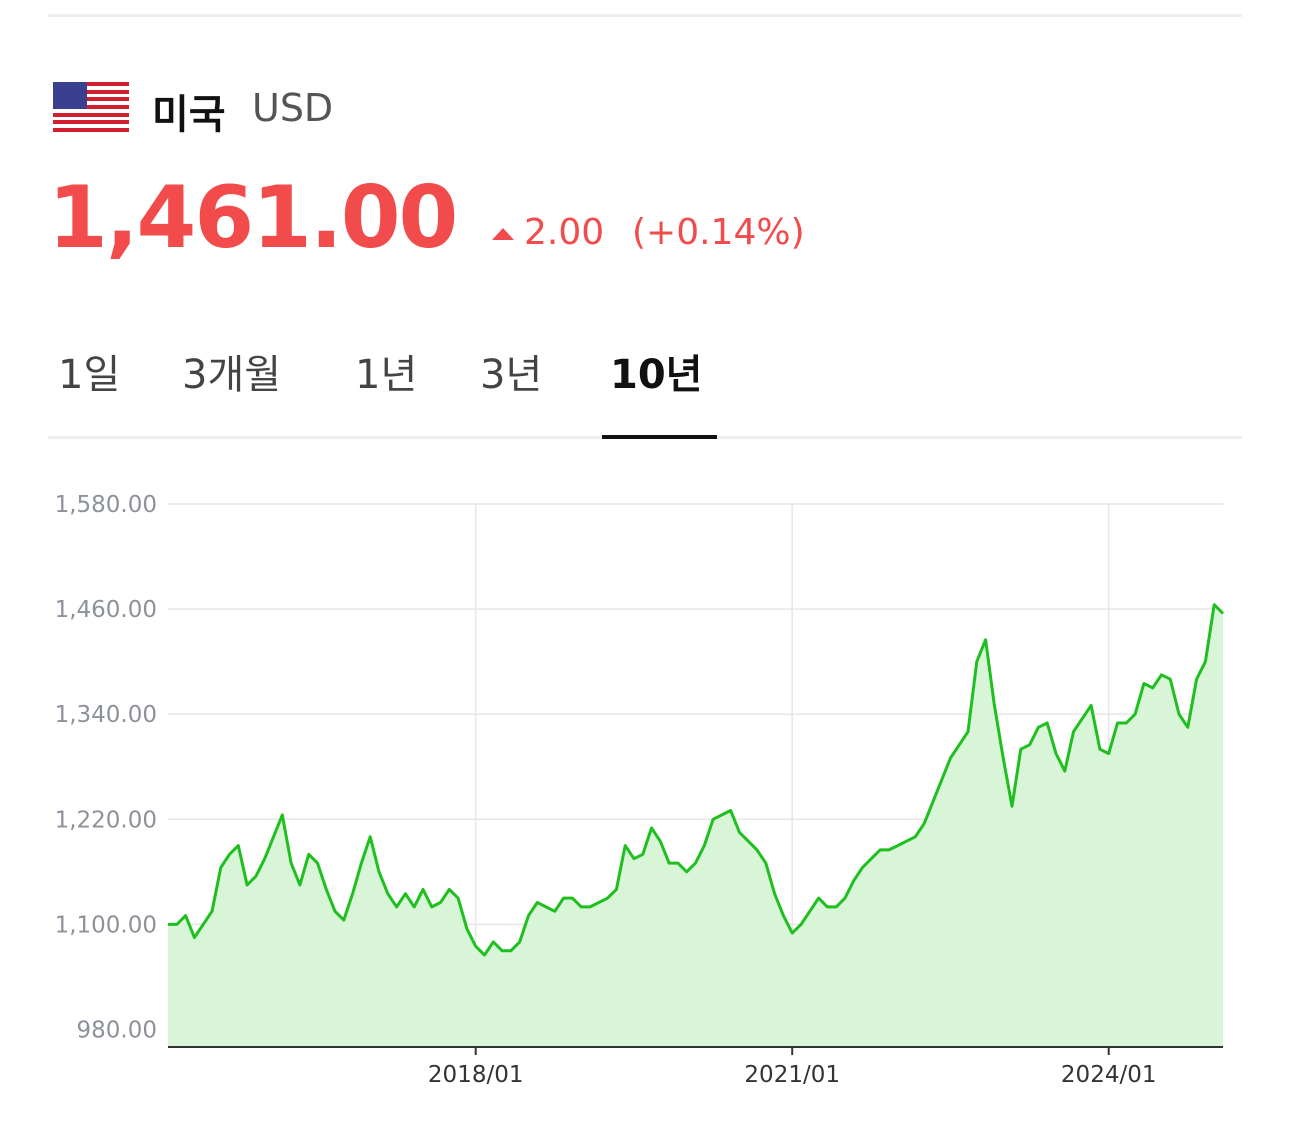 The height and width of the screenshot is (1122, 1290). Describe the element at coordinates (1109, 1075) in the screenshot. I see `x-tick-label: 2024/01` at that location.